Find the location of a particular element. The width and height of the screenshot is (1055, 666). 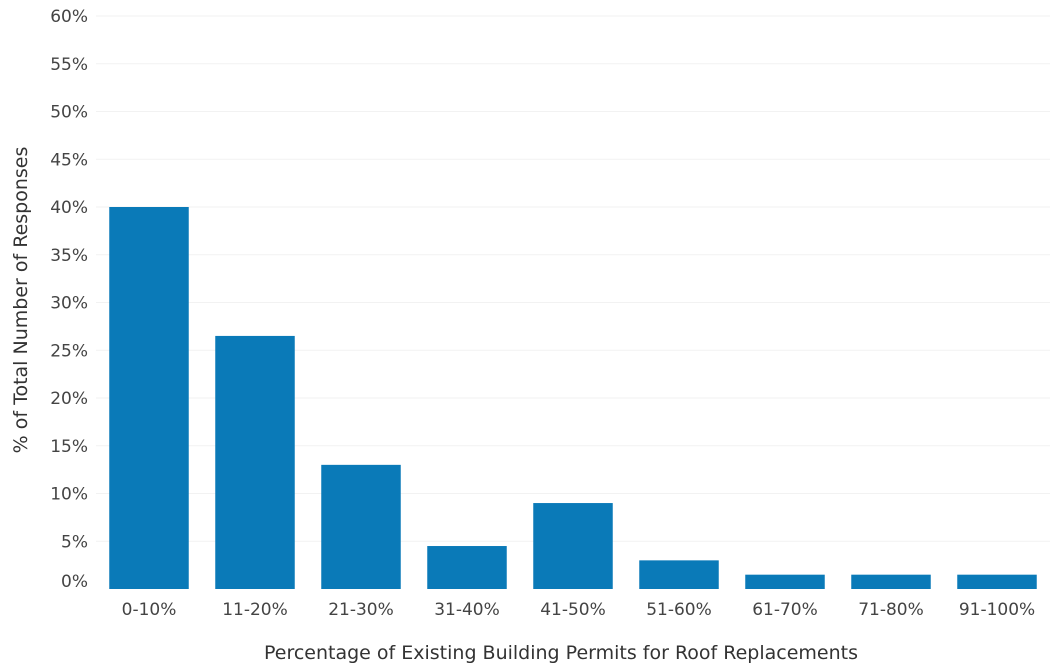

x-tick-label: 91-100% is located at coordinates (997, 610).